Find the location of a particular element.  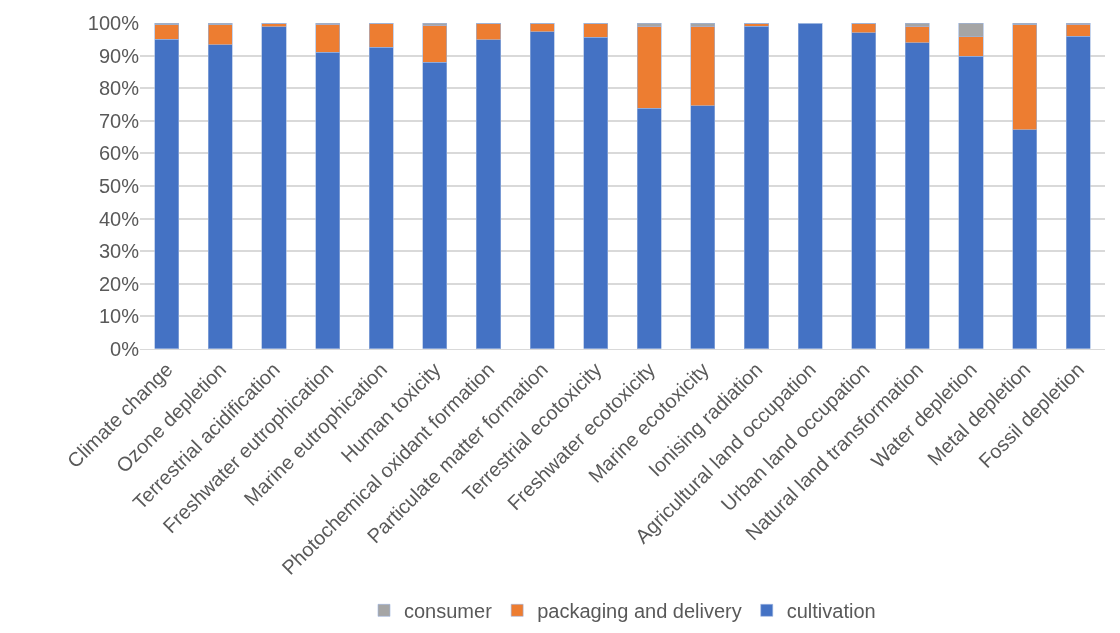

legend-label: cultivation is located at coordinates (831, 611).